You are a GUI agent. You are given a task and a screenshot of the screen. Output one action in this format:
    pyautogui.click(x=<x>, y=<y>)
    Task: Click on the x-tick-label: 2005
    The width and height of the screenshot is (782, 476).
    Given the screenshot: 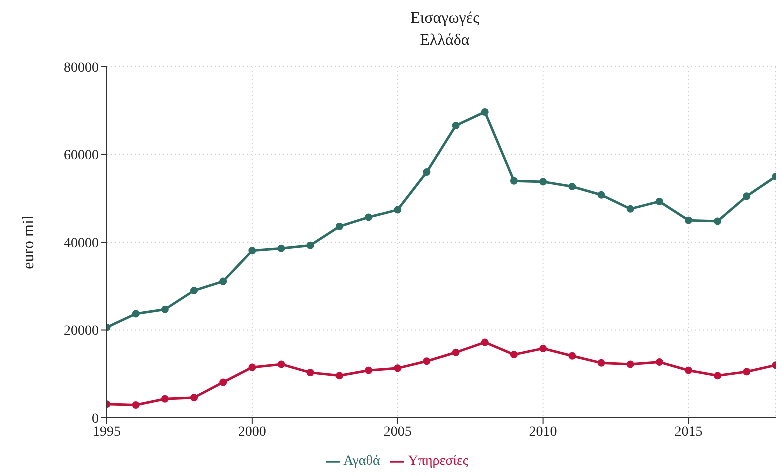 What is the action you would take?
    pyautogui.click(x=398, y=432)
    